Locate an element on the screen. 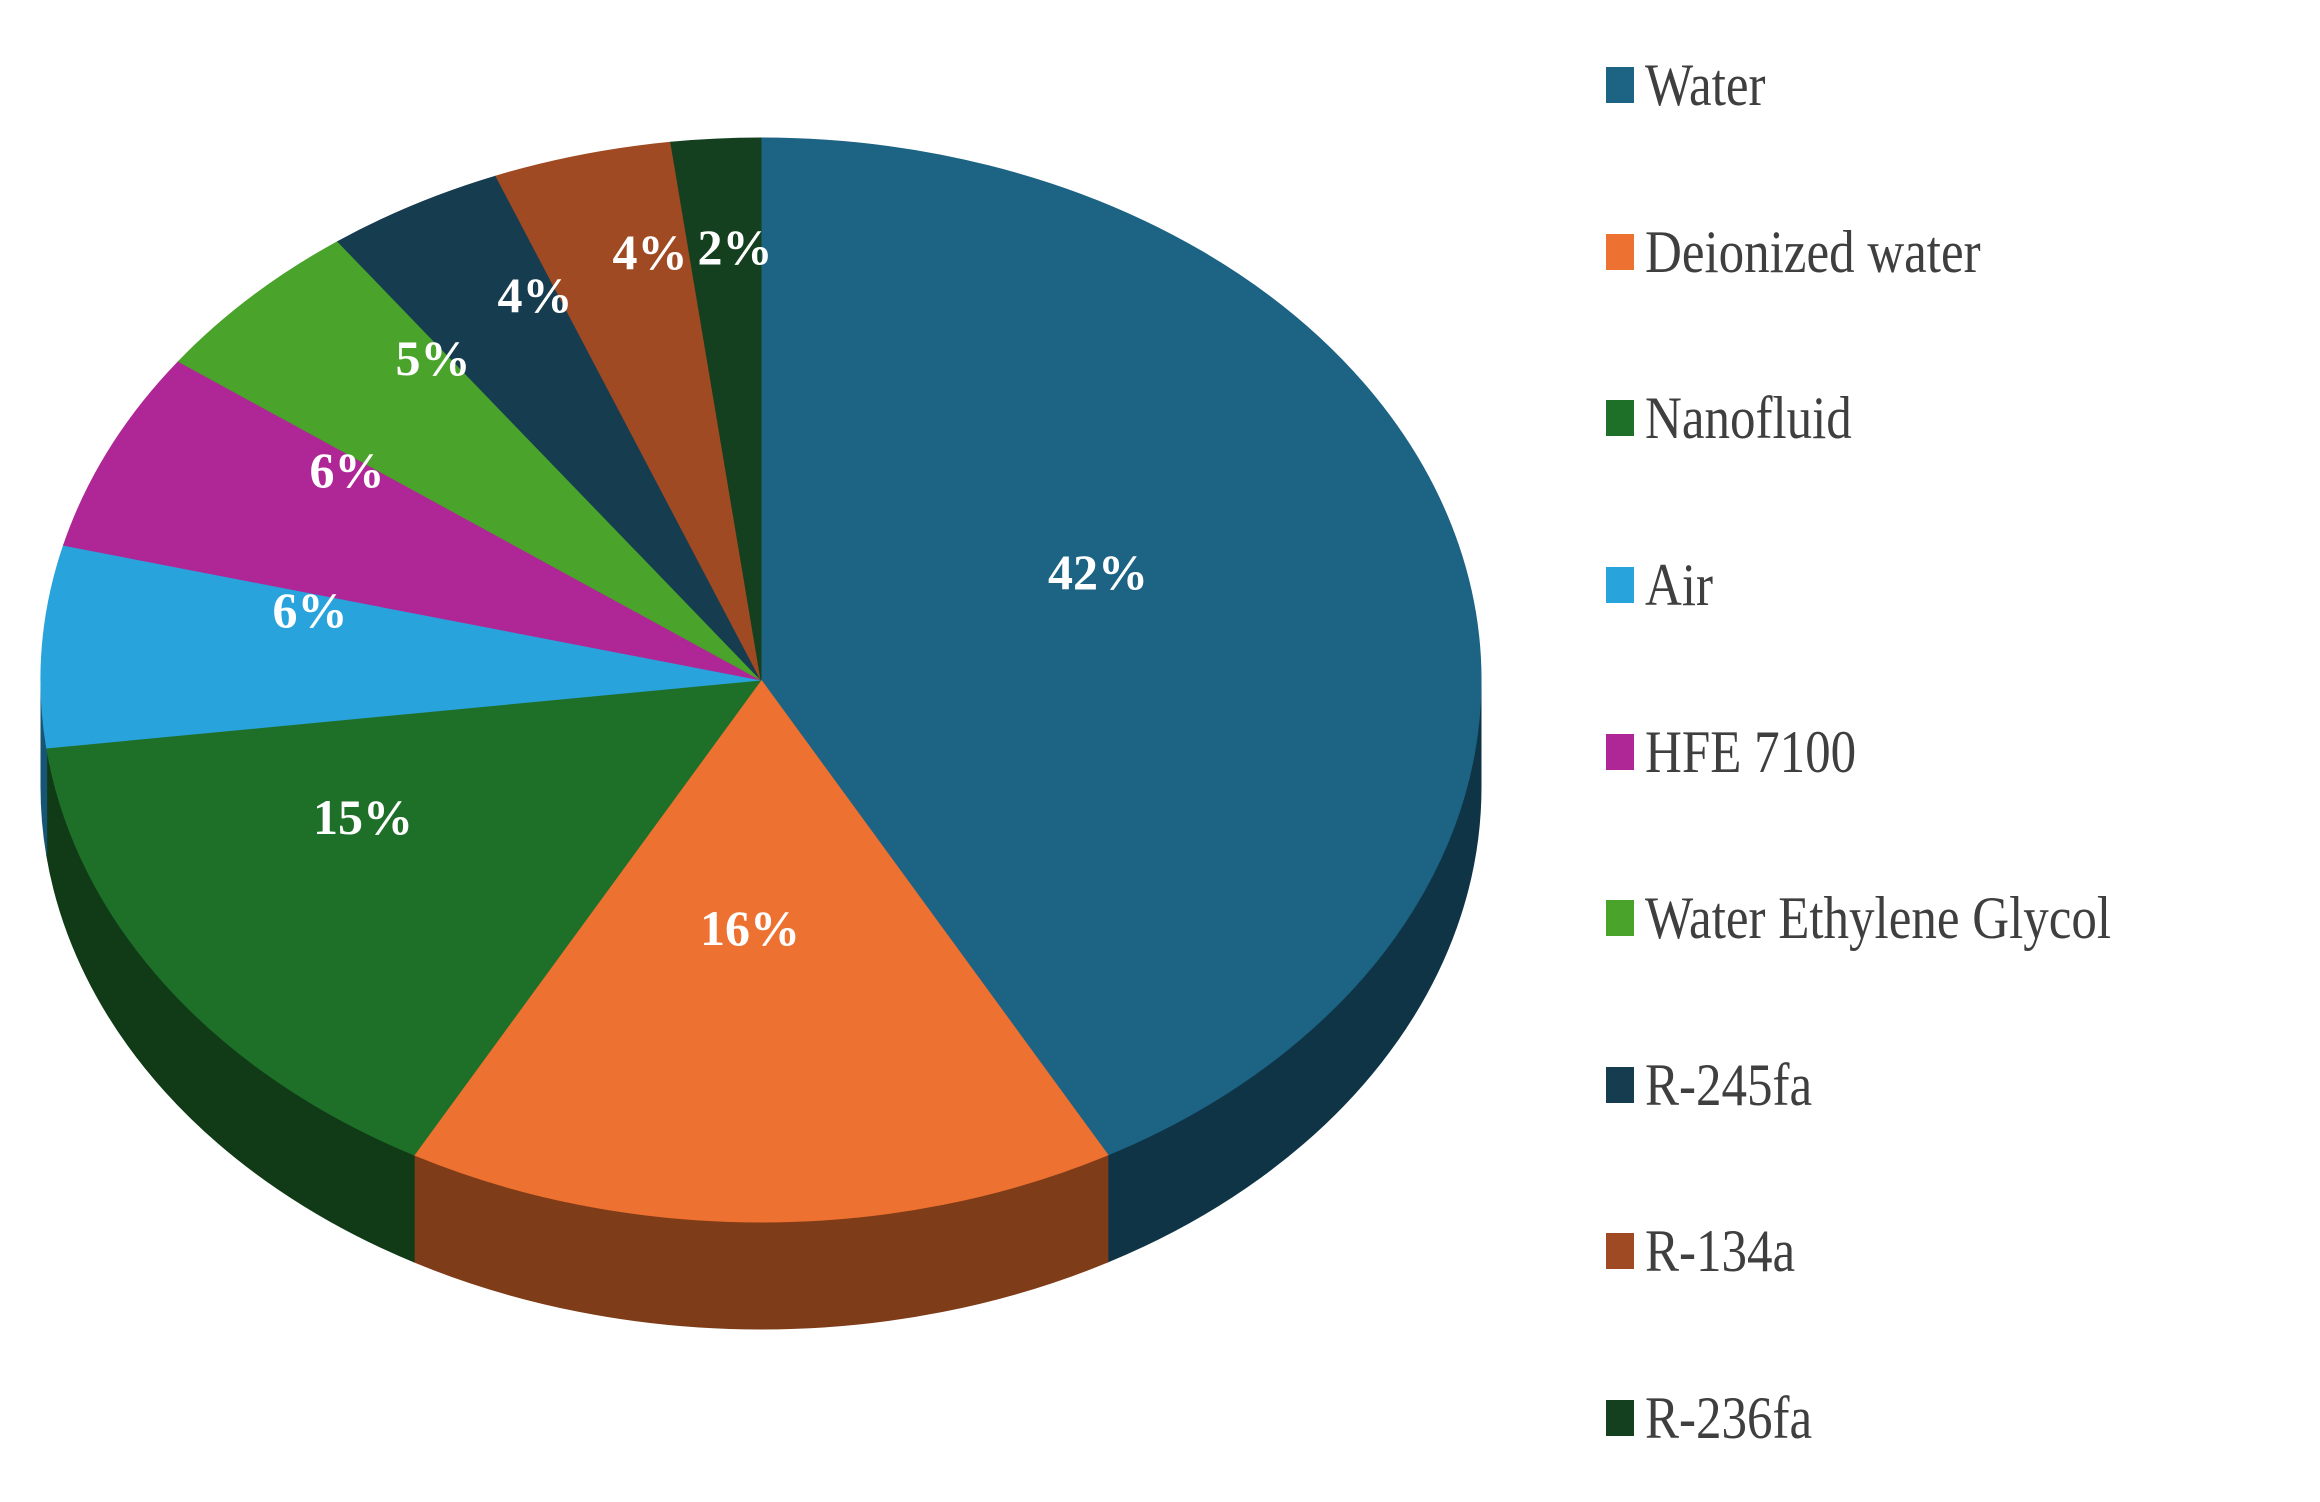 Image resolution: width=2320 pixels, height=1502 pixels. pie-slice-r-134a is located at coordinates (628, 411).